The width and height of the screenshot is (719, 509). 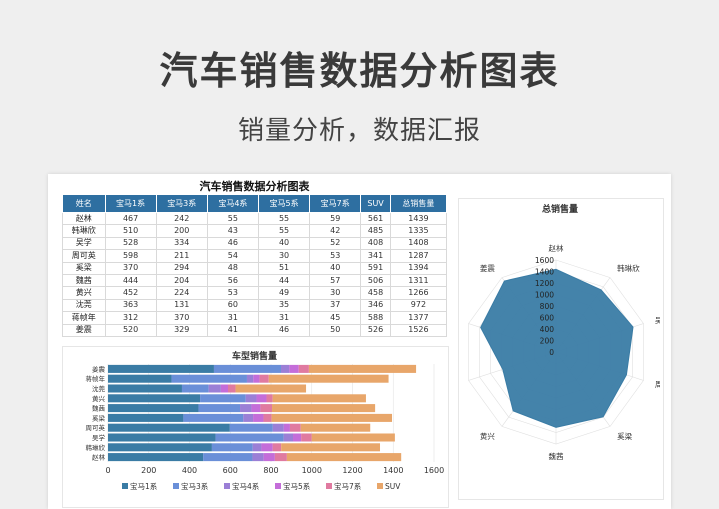 I want to click on value-cell: 458, so click(x=375, y=293).